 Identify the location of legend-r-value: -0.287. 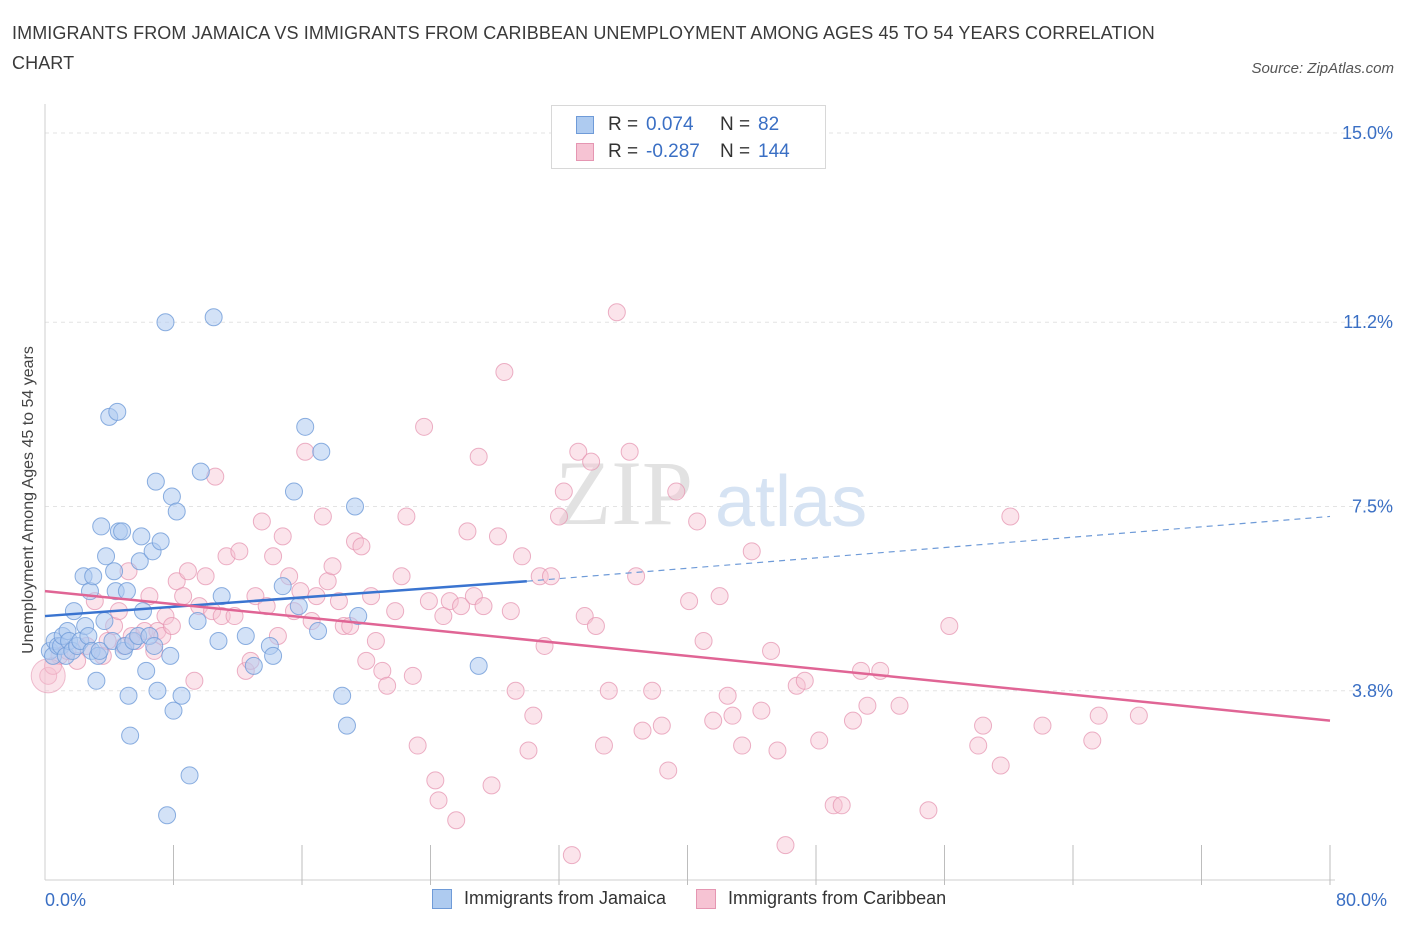
(673, 151).